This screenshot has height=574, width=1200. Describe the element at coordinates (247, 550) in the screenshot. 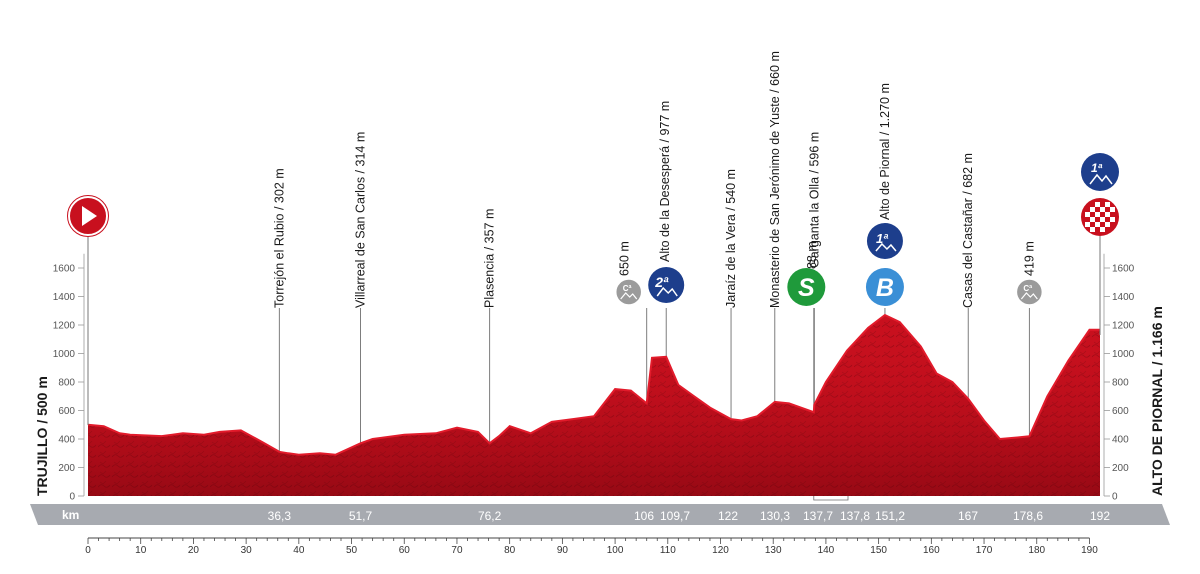

I see `x-tick-label: 30` at that location.